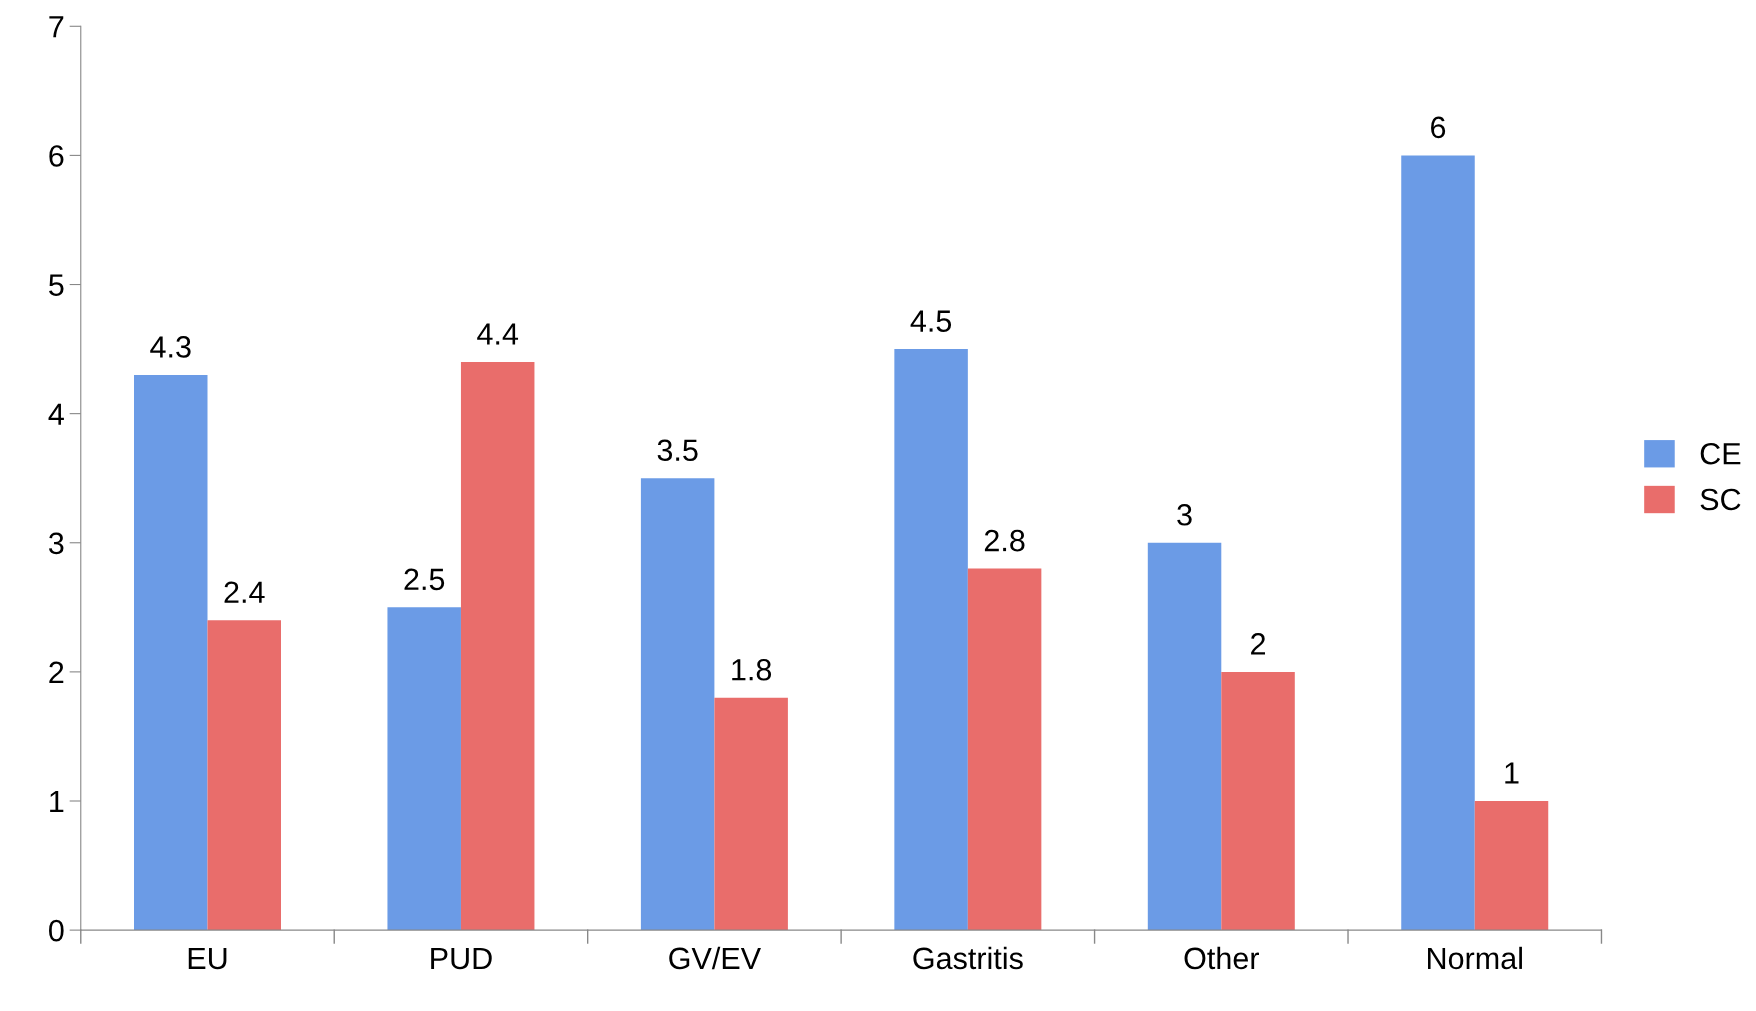 The width and height of the screenshot is (1756, 1011). I want to click on data-label: 2.4, so click(244, 592).